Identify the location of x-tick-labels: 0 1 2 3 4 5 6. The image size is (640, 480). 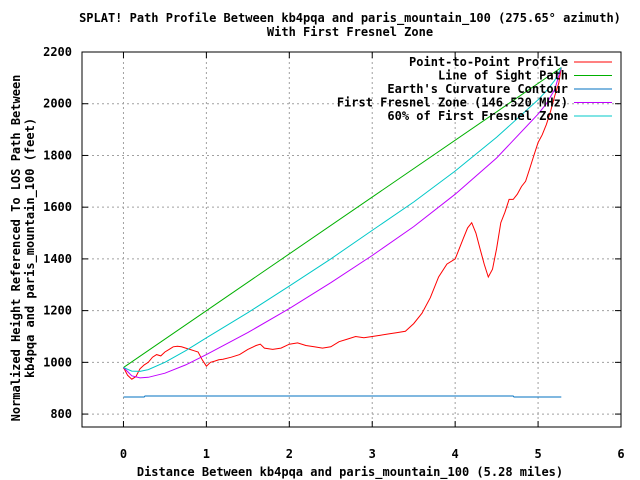
(372, 454).